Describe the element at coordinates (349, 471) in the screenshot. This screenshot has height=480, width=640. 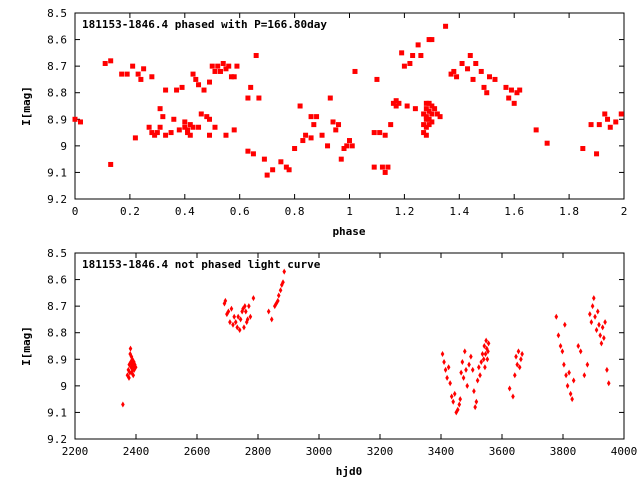
I see `unphased-x-axis-title: hjd0` at that location.